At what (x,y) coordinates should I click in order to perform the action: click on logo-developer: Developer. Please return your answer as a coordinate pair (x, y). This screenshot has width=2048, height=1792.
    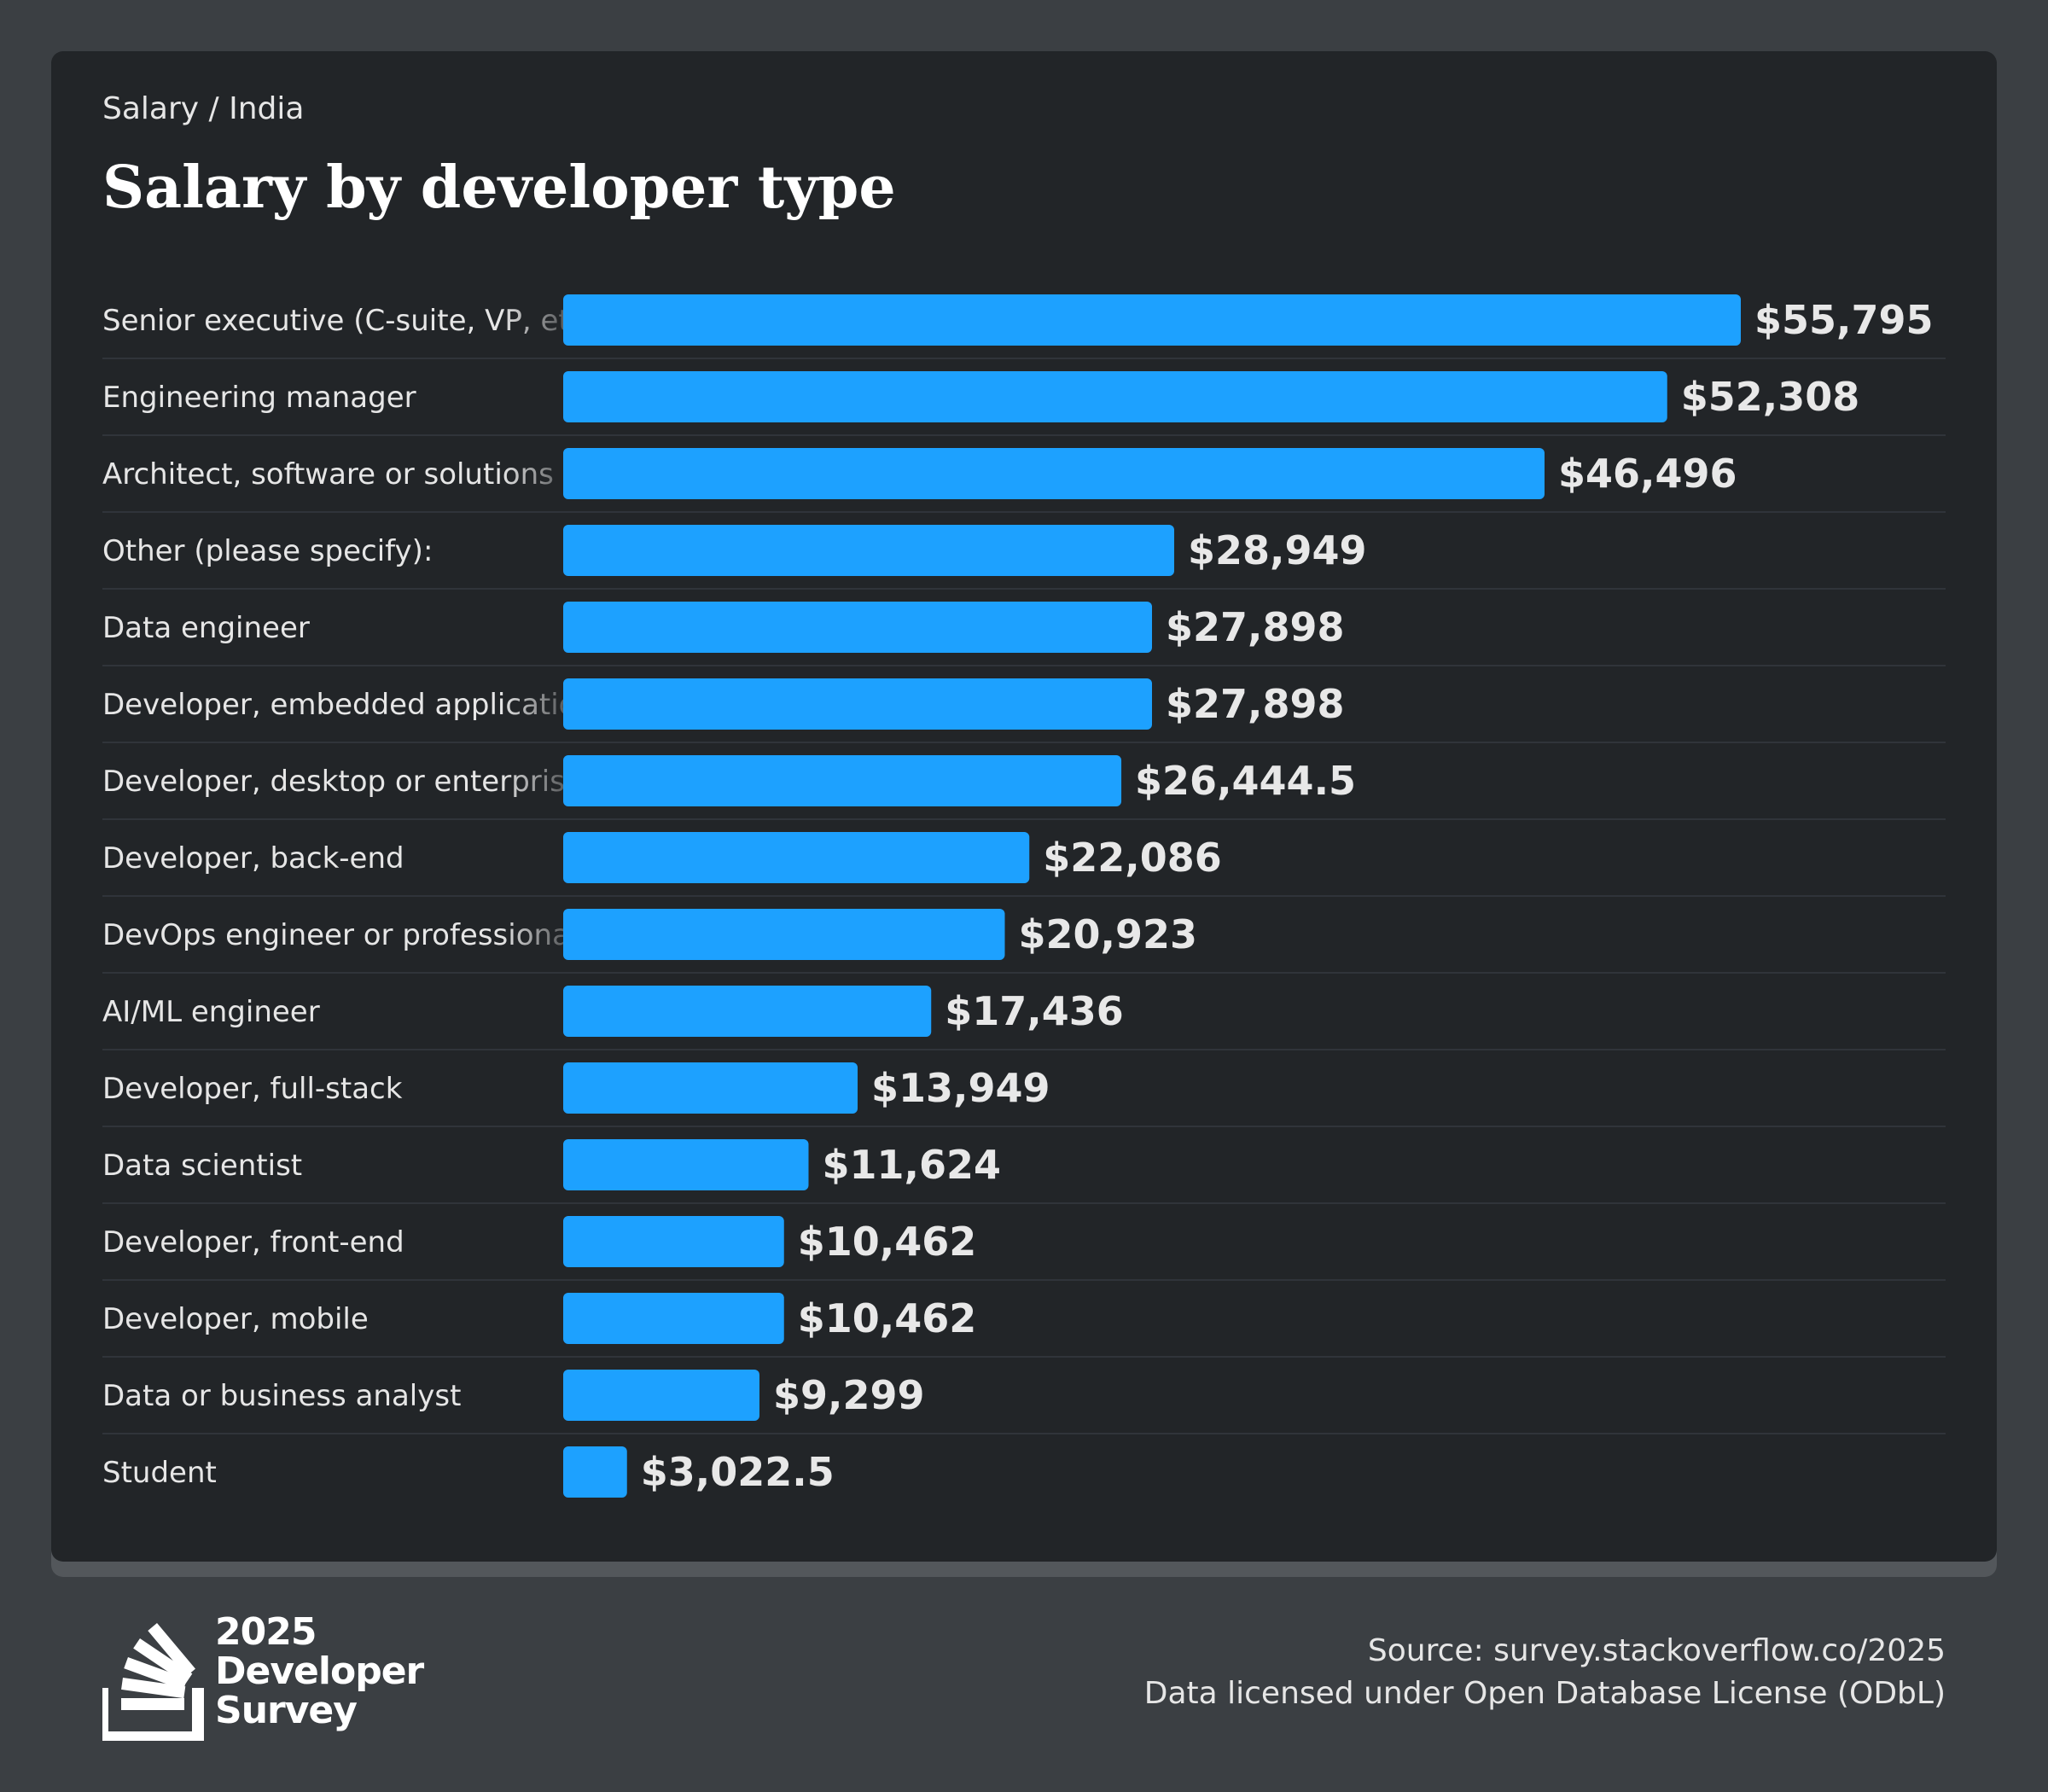
    Looking at the image, I should click on (319, 1671).